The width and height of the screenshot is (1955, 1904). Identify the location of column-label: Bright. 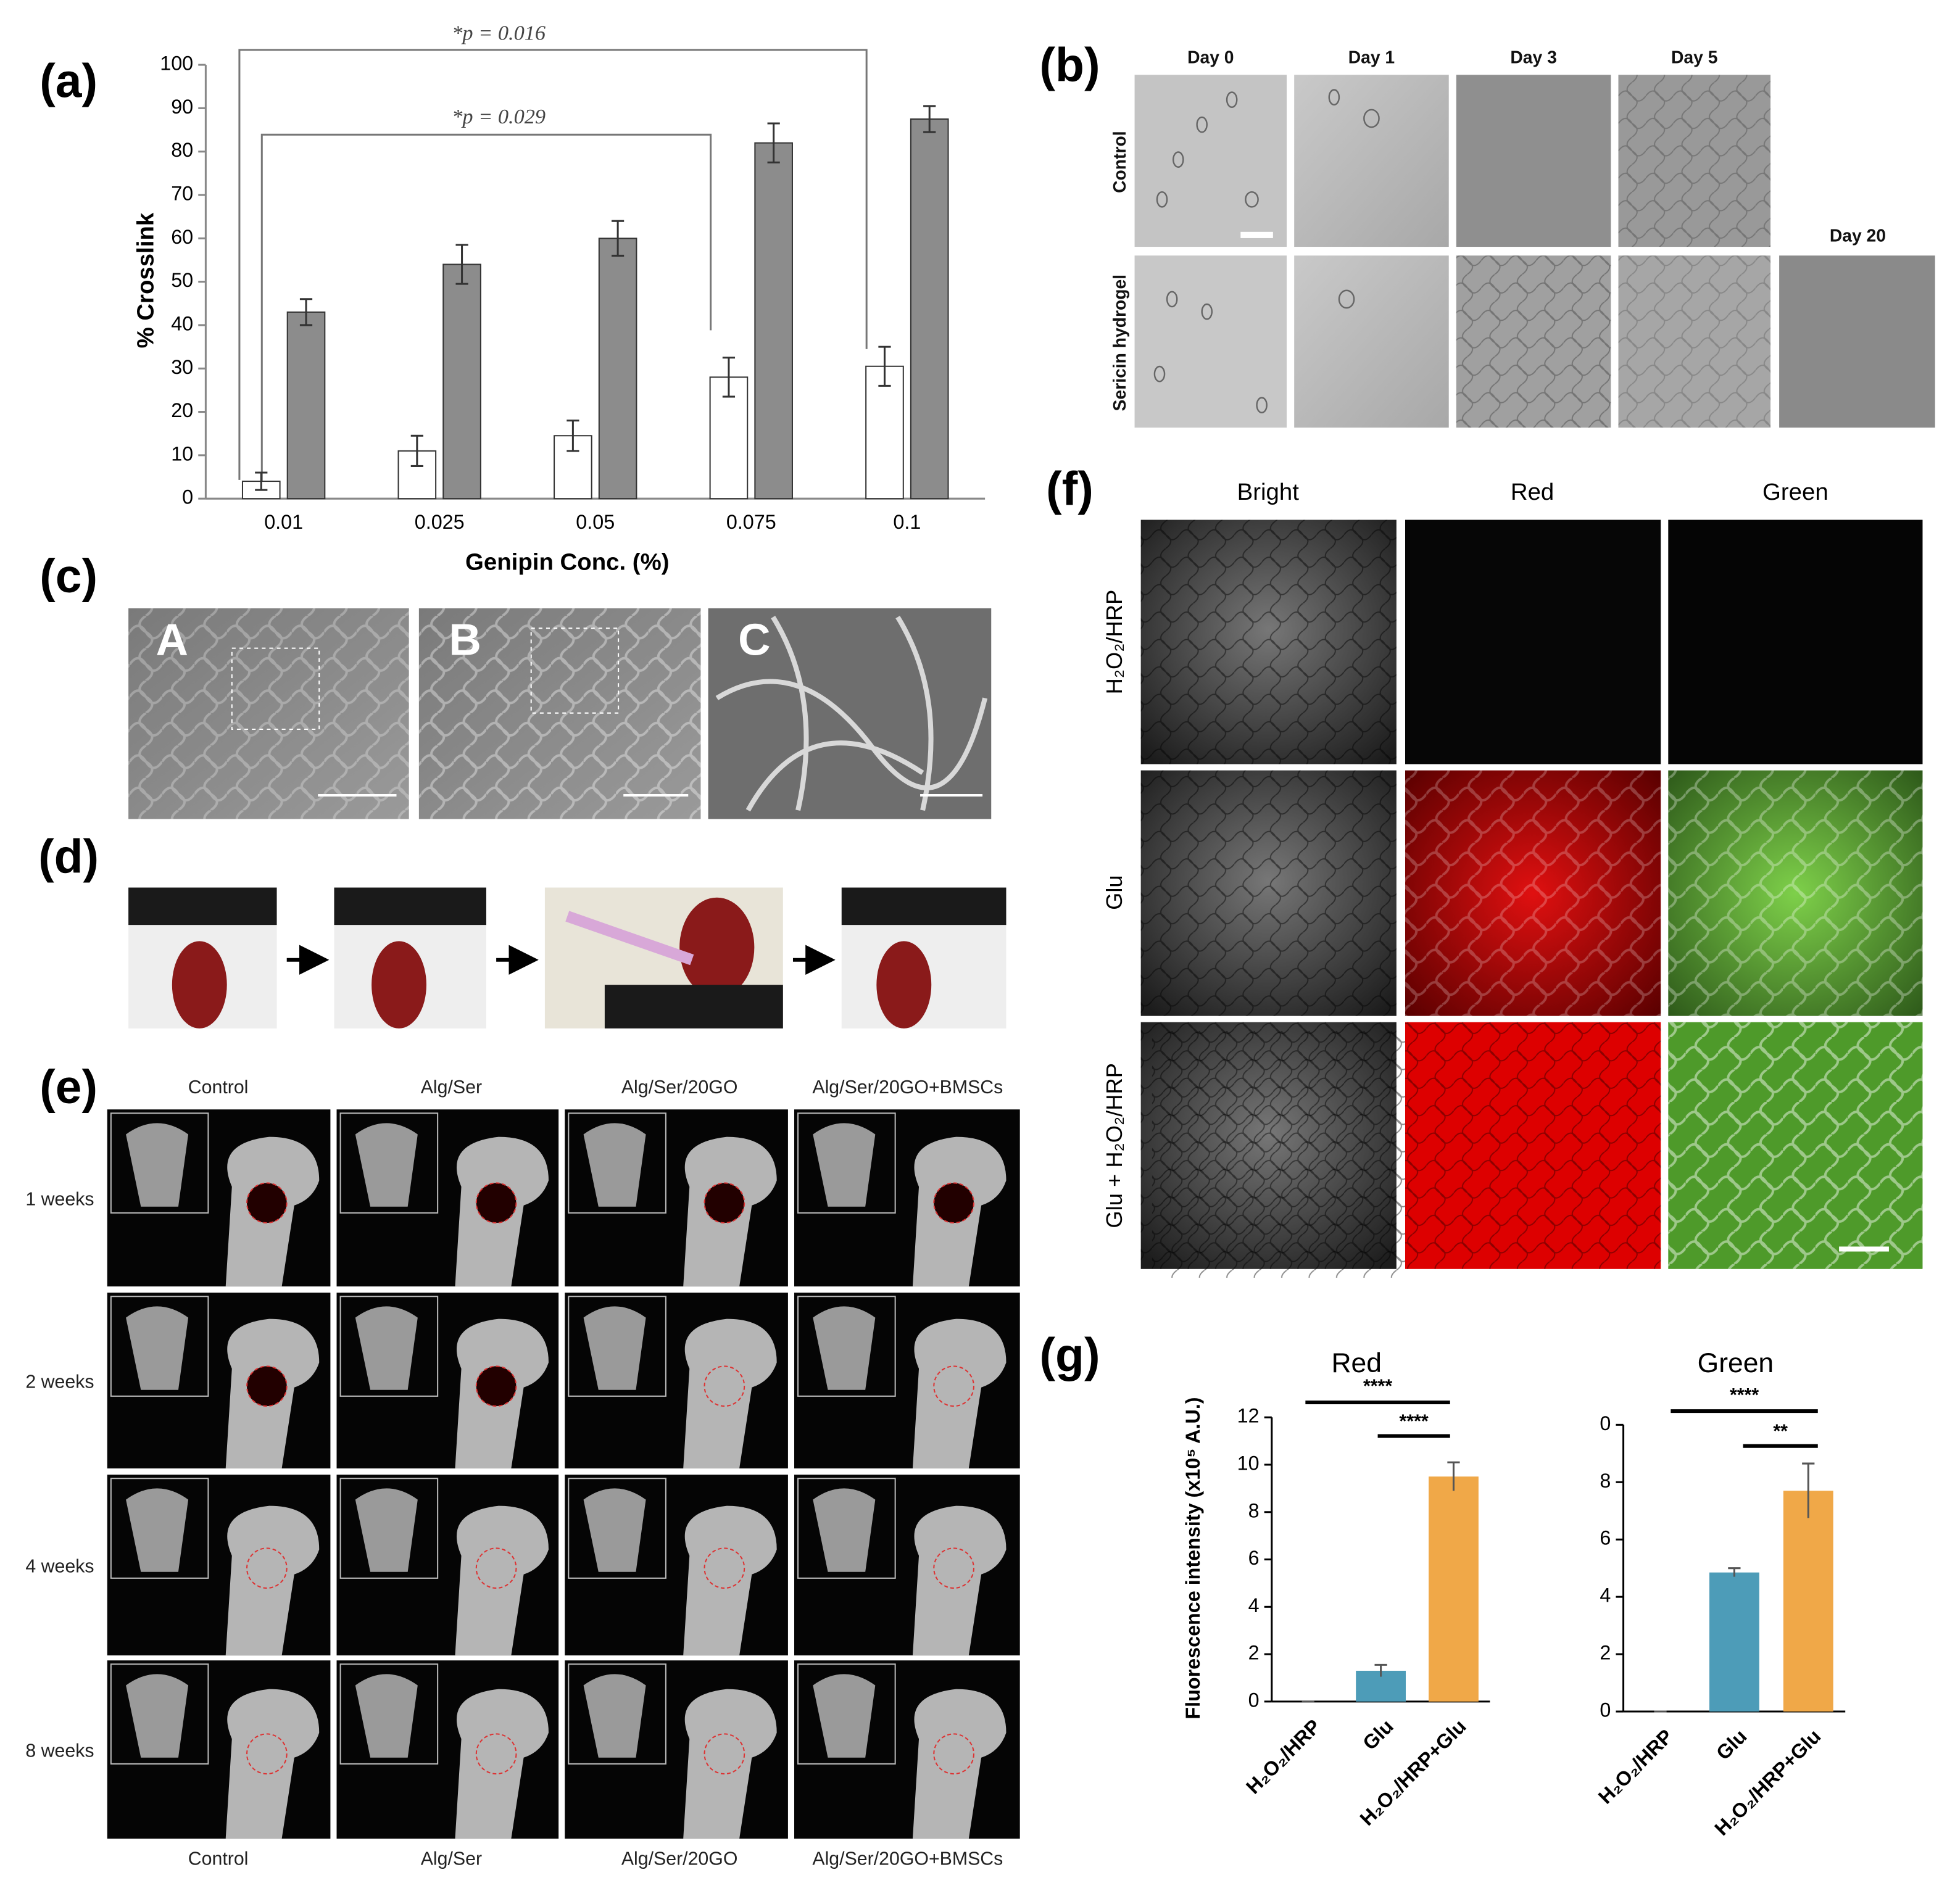
(1268, 492).